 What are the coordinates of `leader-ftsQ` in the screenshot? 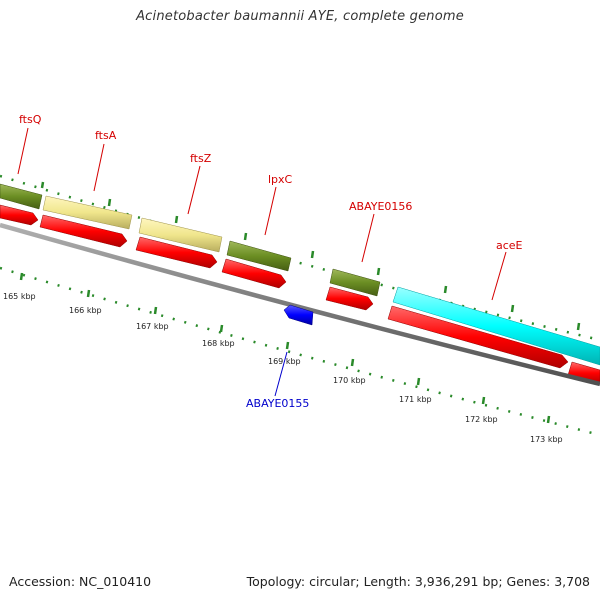 It's located at (23, 151).